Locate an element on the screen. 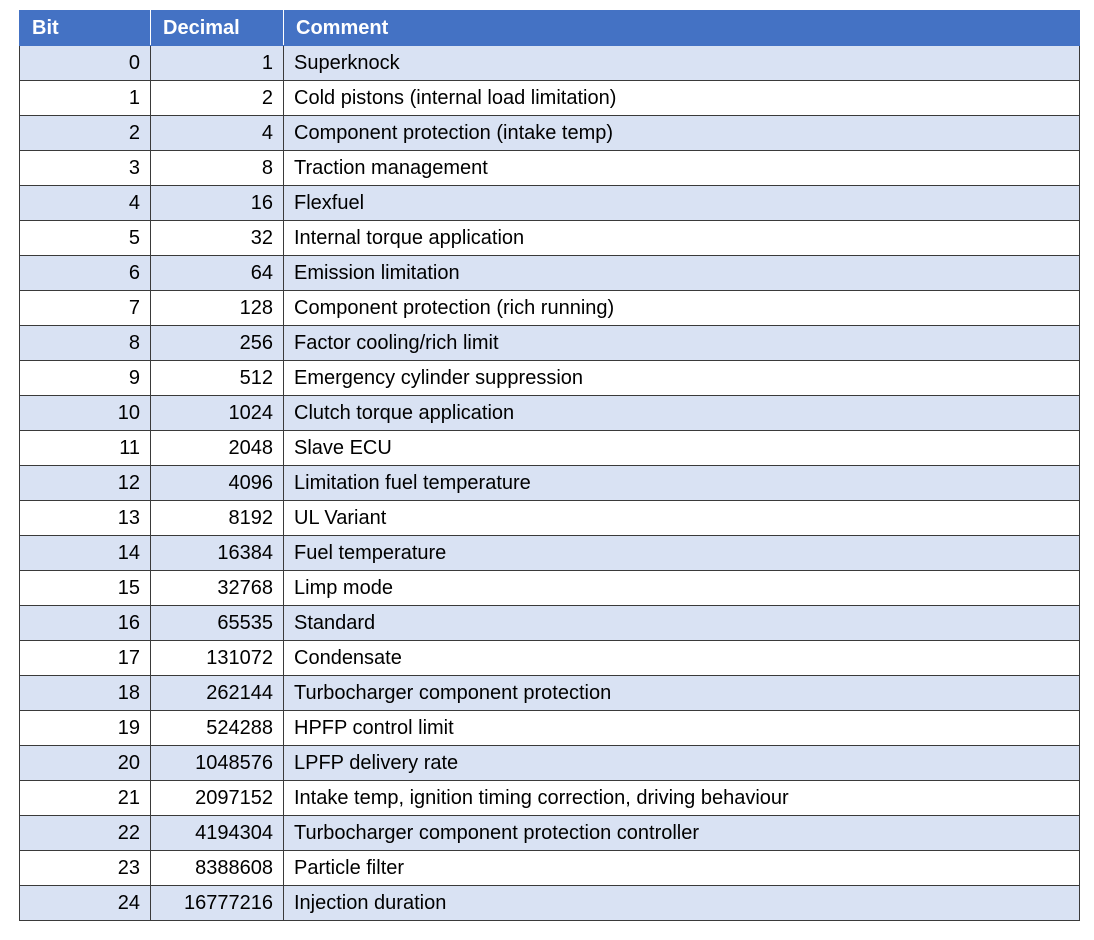 The image size is (1094, 940). decimal-cell: 64 is located at coordinates (217, 273).